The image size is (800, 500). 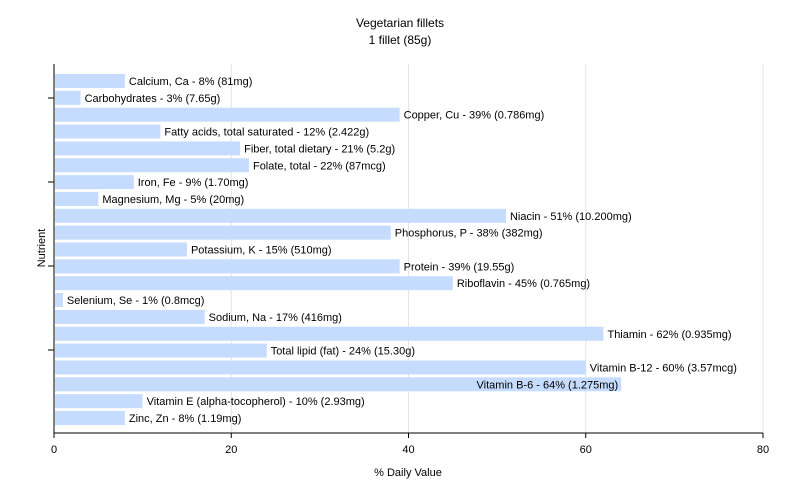 What do you see at coordinates (319, 166) in the screenshot?
I see `bar-label: Folate, total - 22% (87mcg)` at bounding box center [319, 166].